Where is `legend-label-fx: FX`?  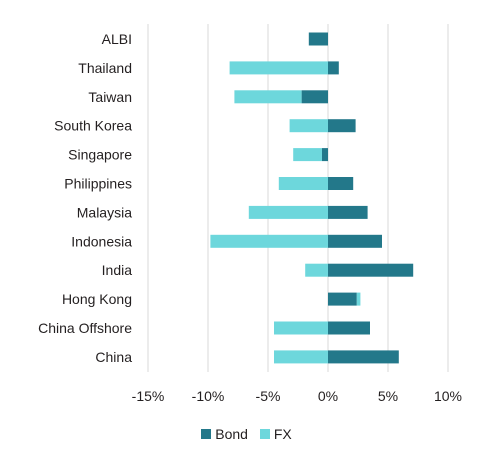
legend-label-fx: FX is located at coordinates (282, 434).